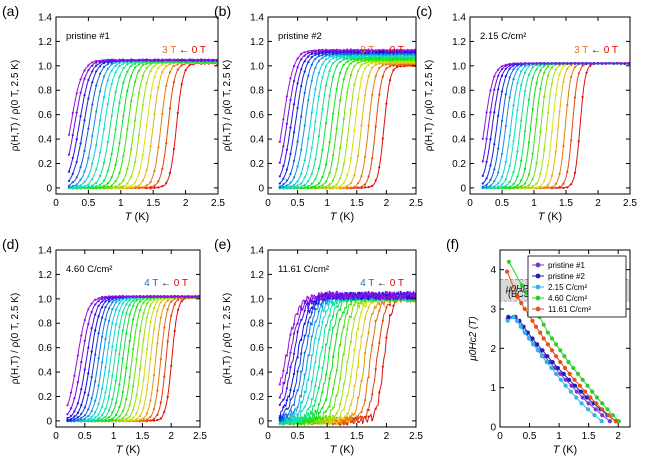 Image resolution: width=664 pixels, height=463 pixels. What do you see at coordinates (566, 276) in the screenshot?
I see `legend-entry: pristine #2` at bounding box center [566, 276].